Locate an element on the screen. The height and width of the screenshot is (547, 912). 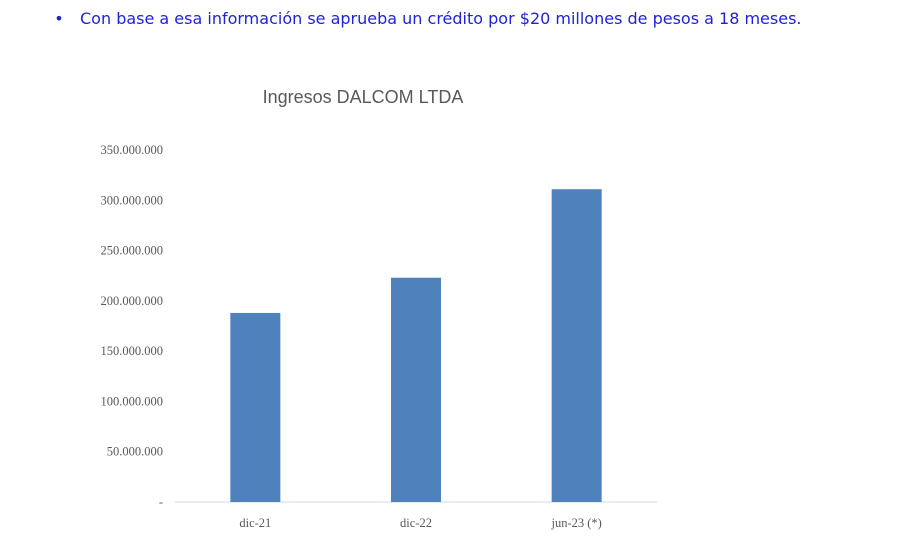
x-tick-label: dic-22 is located at coordinates (416, 523).